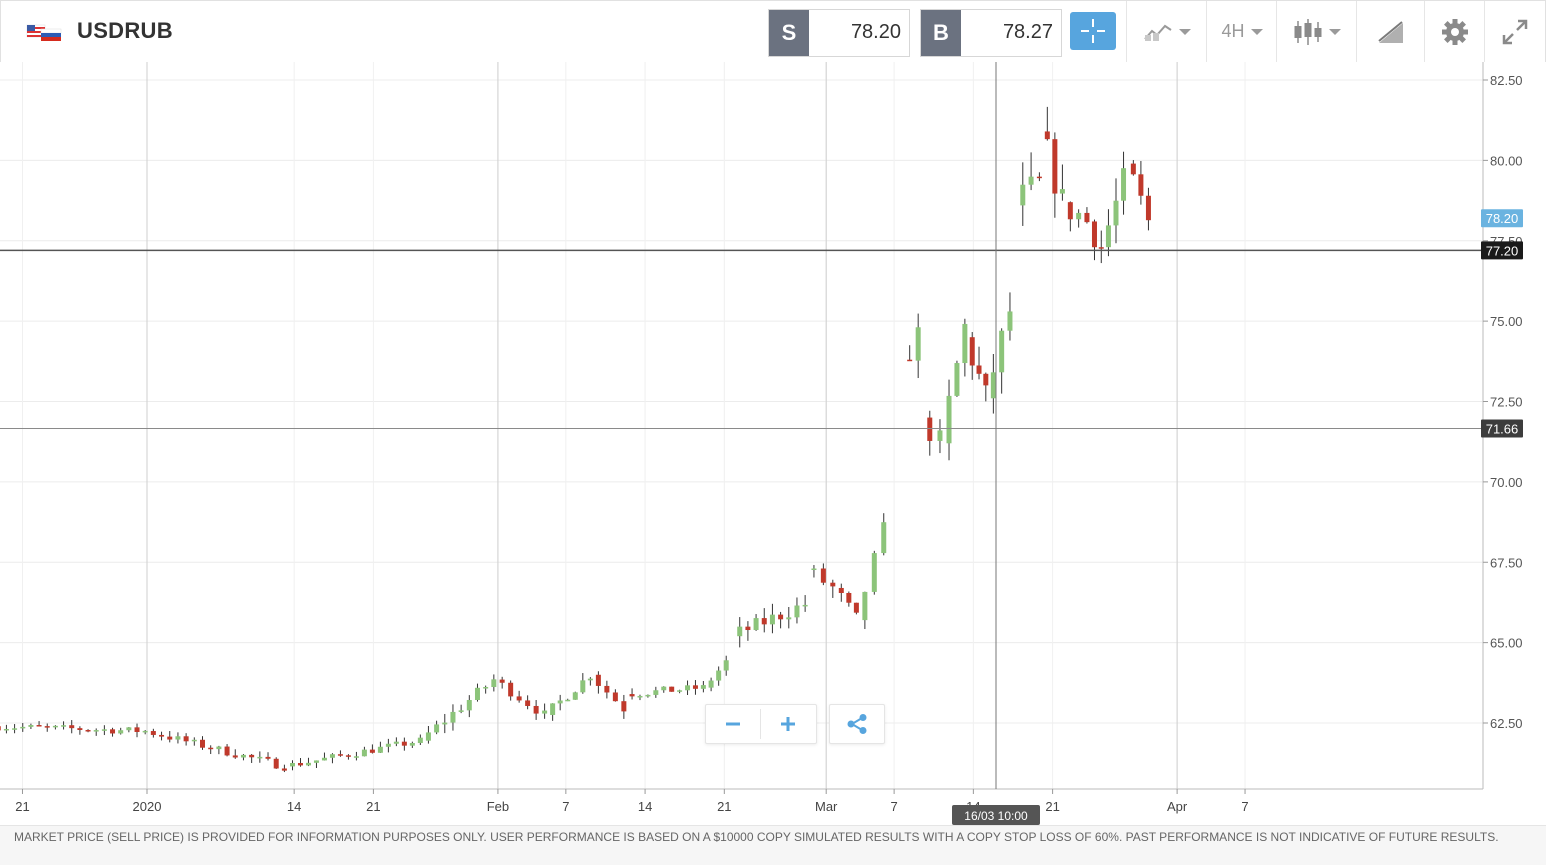  I want to click on zoom-divider, so click(760, 724).